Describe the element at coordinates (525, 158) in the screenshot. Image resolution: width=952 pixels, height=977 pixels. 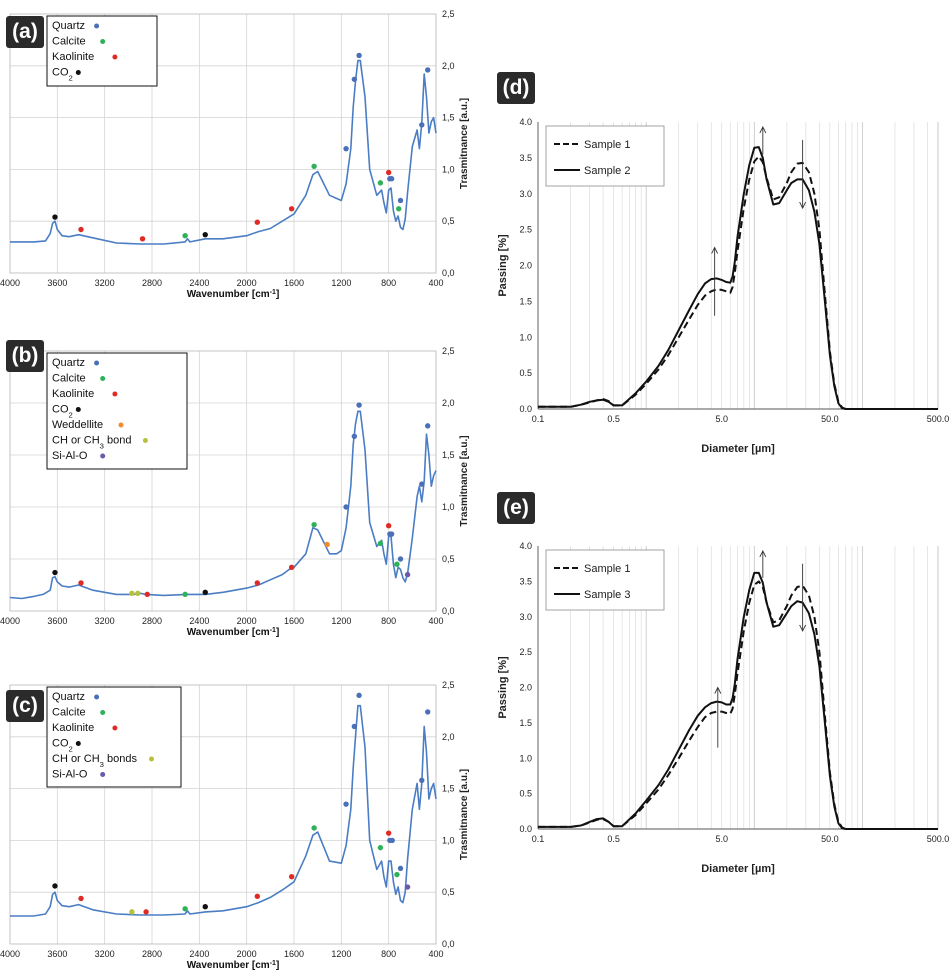
I see `y-tick-label: 3.5` at that location.